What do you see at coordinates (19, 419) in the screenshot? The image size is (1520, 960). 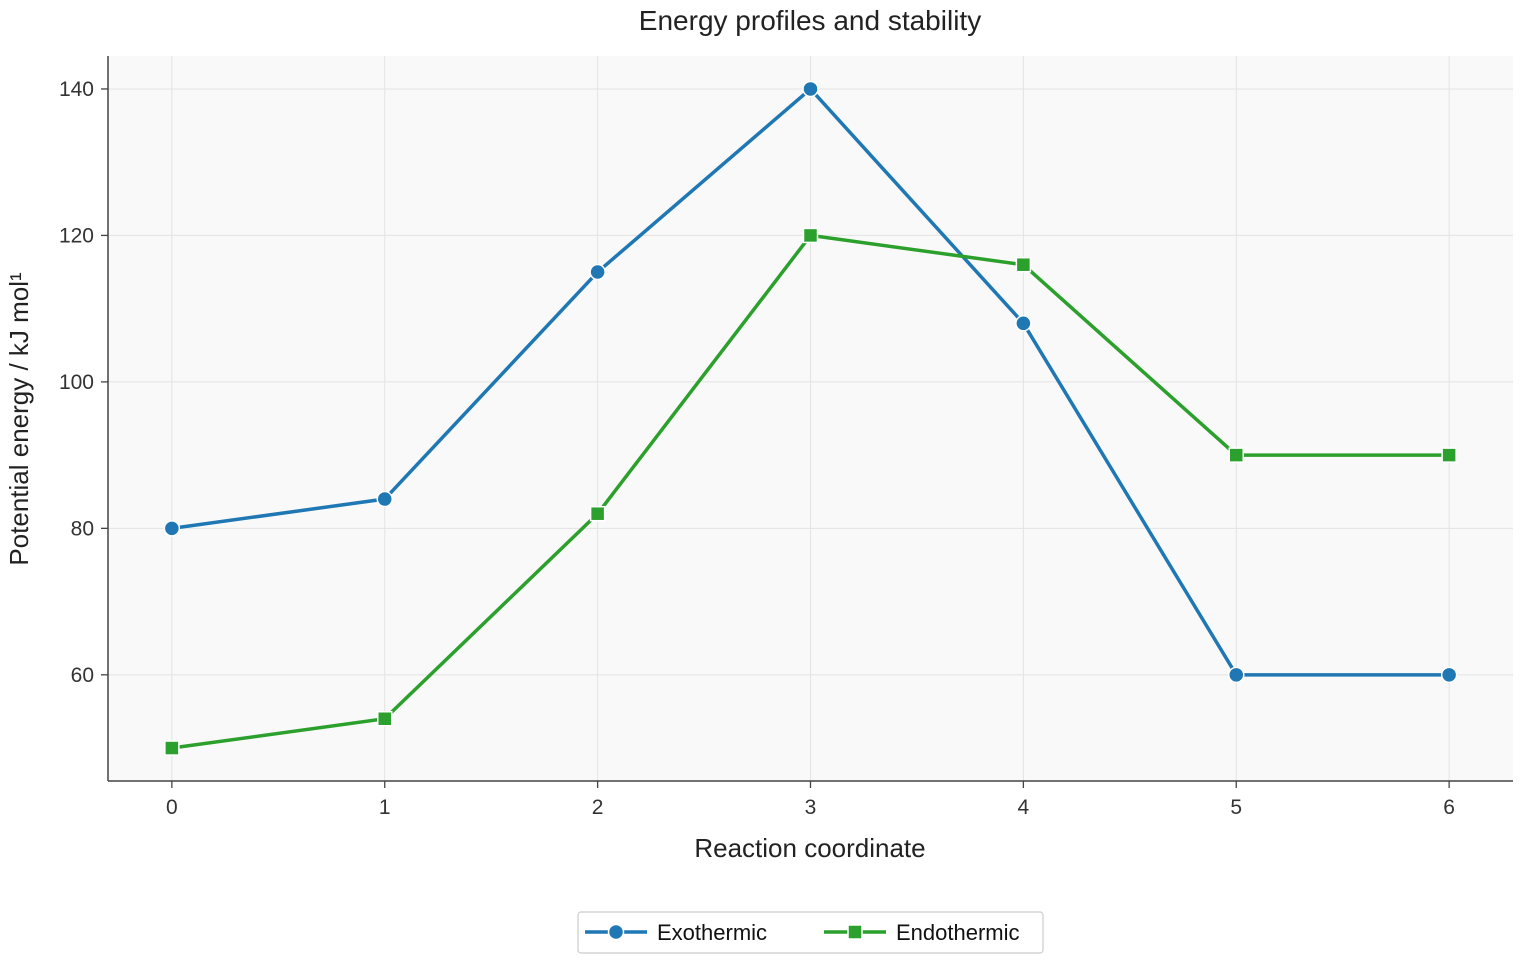 I see `y-axis-label: Potential energy / kJ mol¹` at bounding box center [19, 419].